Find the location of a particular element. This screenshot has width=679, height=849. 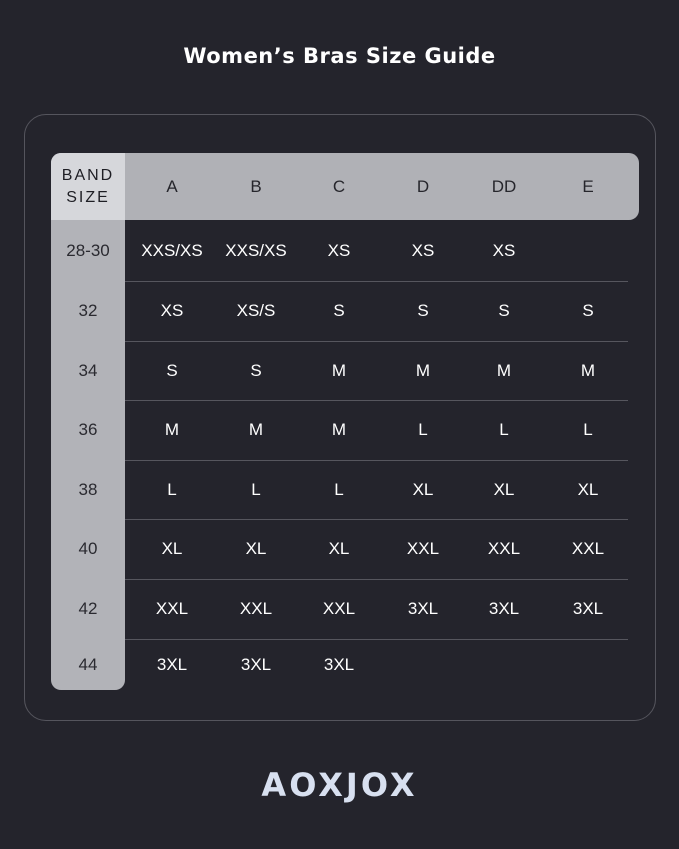

cup-header: C is located at coordinates (339, 186).